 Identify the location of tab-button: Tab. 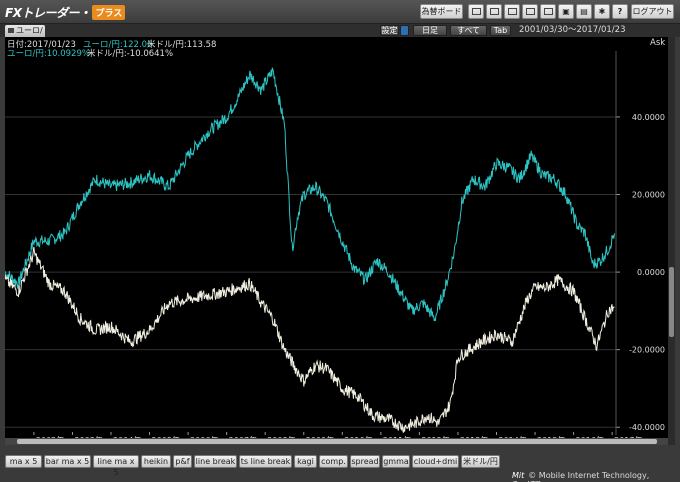
(500, 30).